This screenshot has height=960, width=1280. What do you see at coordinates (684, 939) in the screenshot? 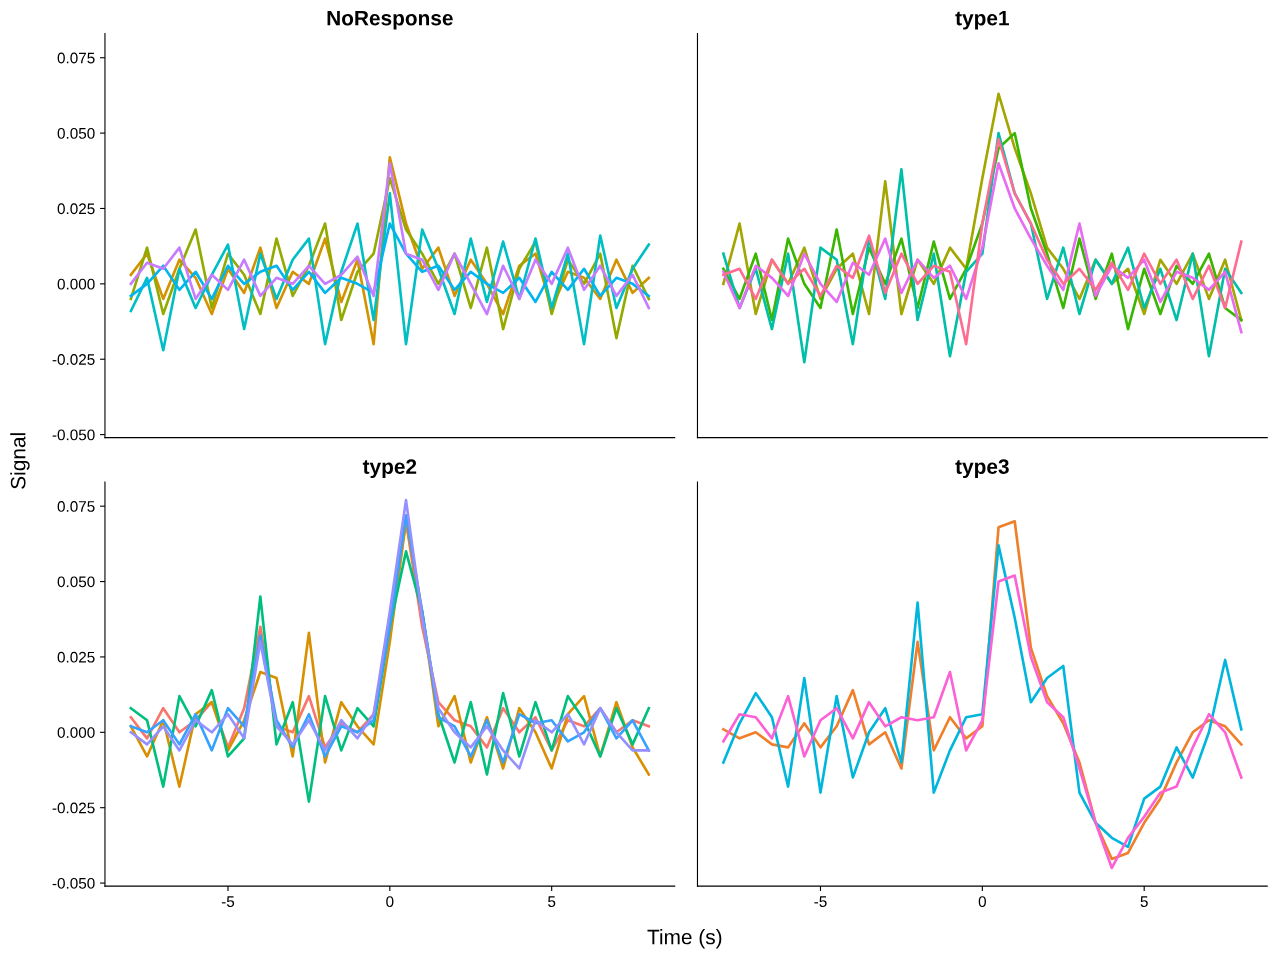
I see `x-axis-title: Time (s)` at bounding box center [684, 939].